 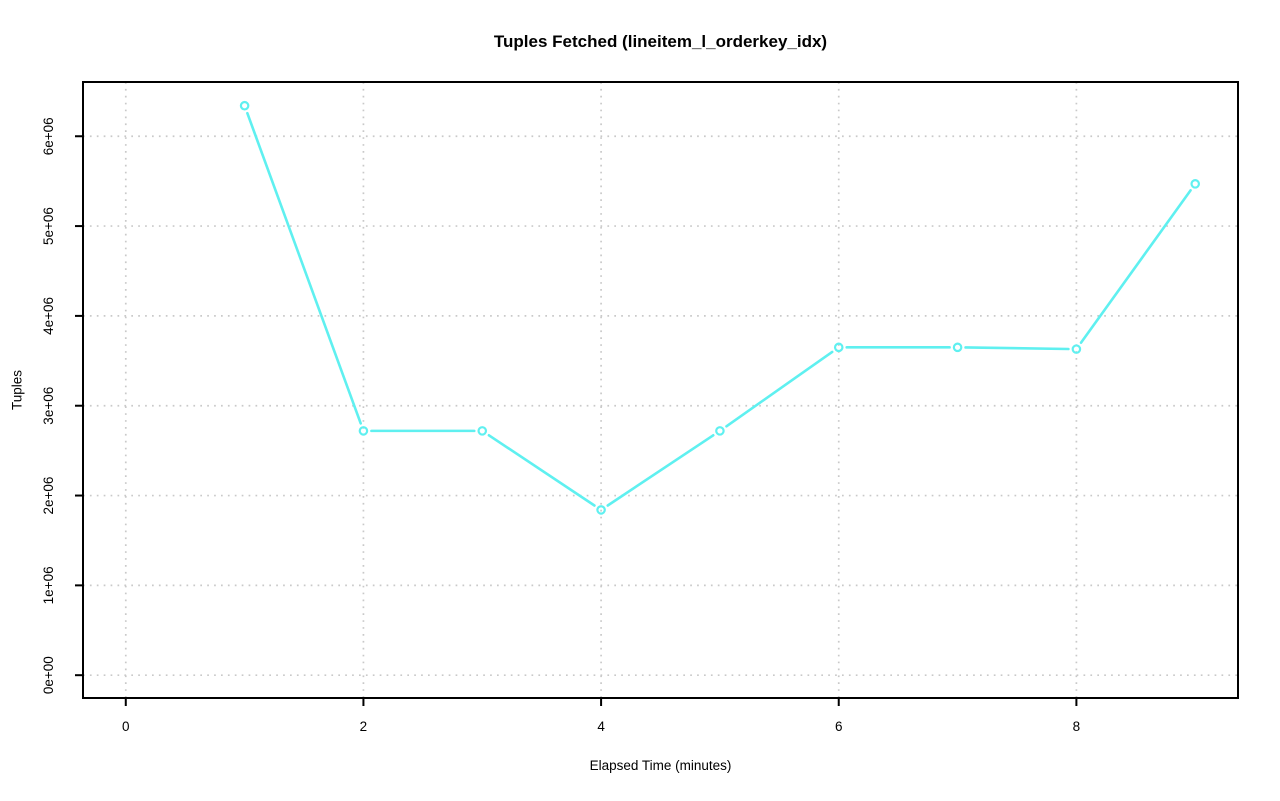 I want to click on x-tick-label: 6, so click(x=839, y=726).